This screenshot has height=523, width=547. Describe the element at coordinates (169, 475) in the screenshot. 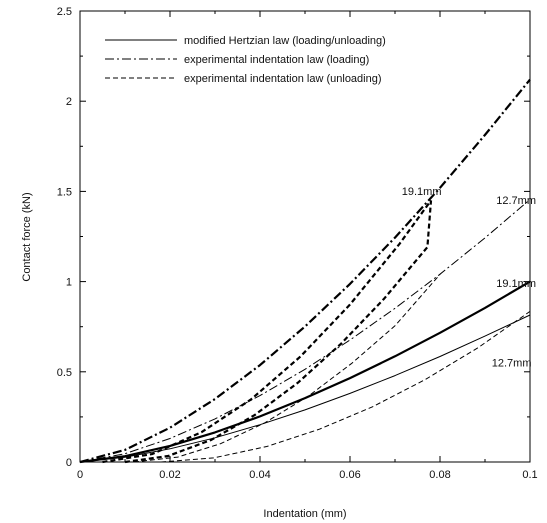

I see `x-tick-label: 0.02` at that location.